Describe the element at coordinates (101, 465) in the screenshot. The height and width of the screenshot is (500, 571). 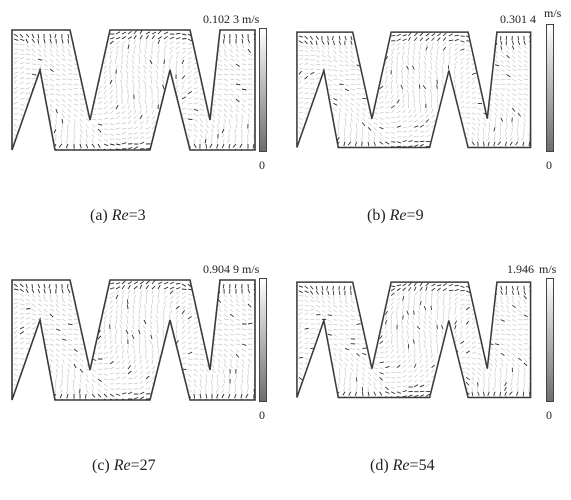
I see `caption-label: (c)` at that location.